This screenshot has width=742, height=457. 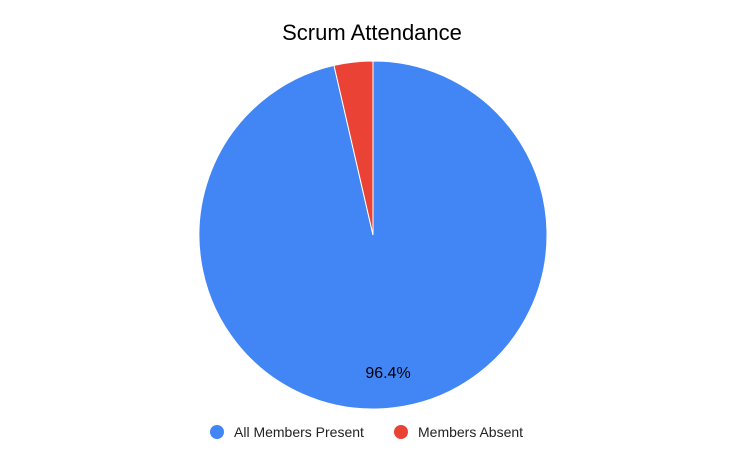 I want to click on pie-slice-labels: 96.4%, so click(x=387, y=373).